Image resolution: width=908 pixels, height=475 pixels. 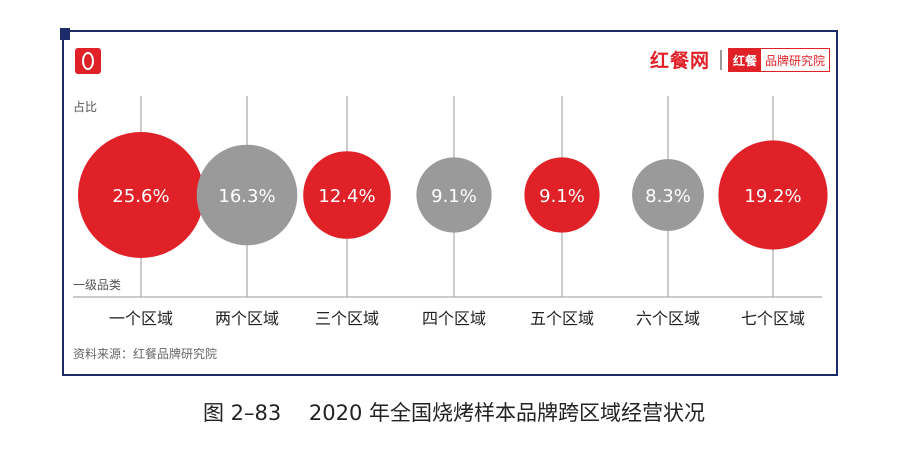 I want to click on bubble-value-label: 16.3%, so click(x=246, y=196).